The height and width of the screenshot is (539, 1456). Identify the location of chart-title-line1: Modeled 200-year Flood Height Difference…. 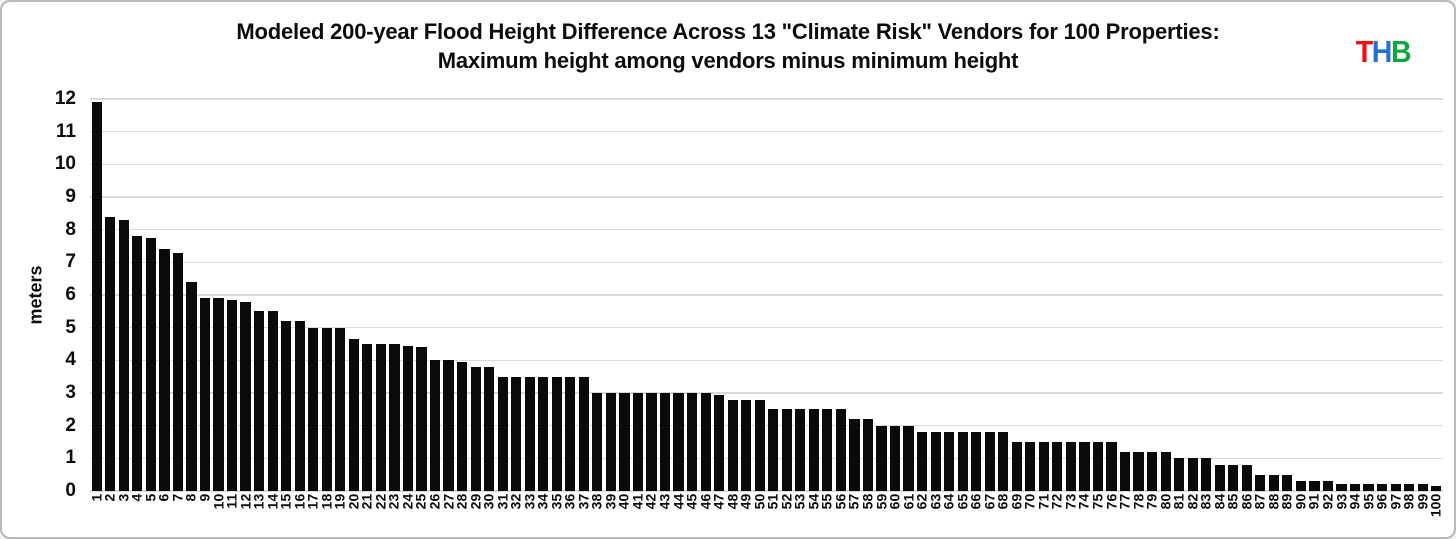
(728, 31).